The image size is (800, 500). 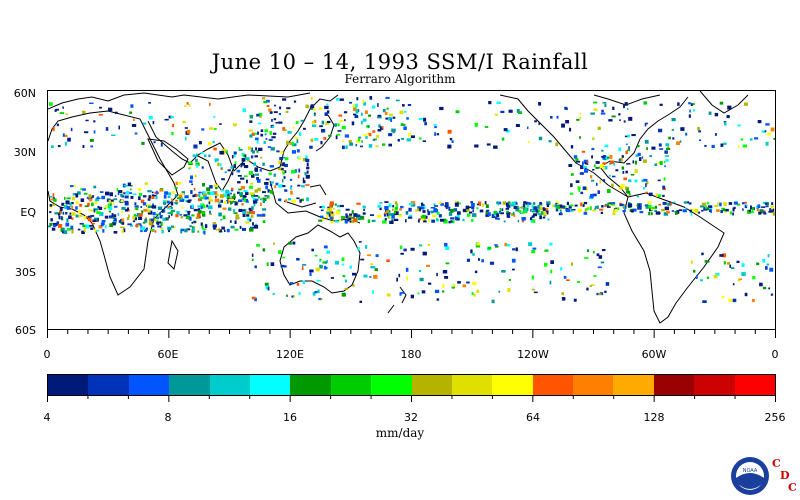 What do you see at coordinates (763, 476) in the screenshot?
I see `noaa-cdc-logo: NOAA C D C` at bounding box center [763, 476].